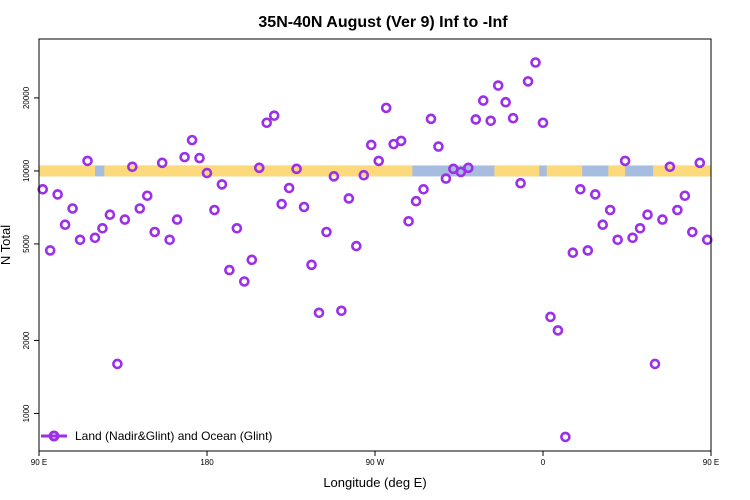 This screenshot has height=500, width=750. I want to click on legend: Land (Nadir&Glint) and Ocean (Glint), so click(156, 436).